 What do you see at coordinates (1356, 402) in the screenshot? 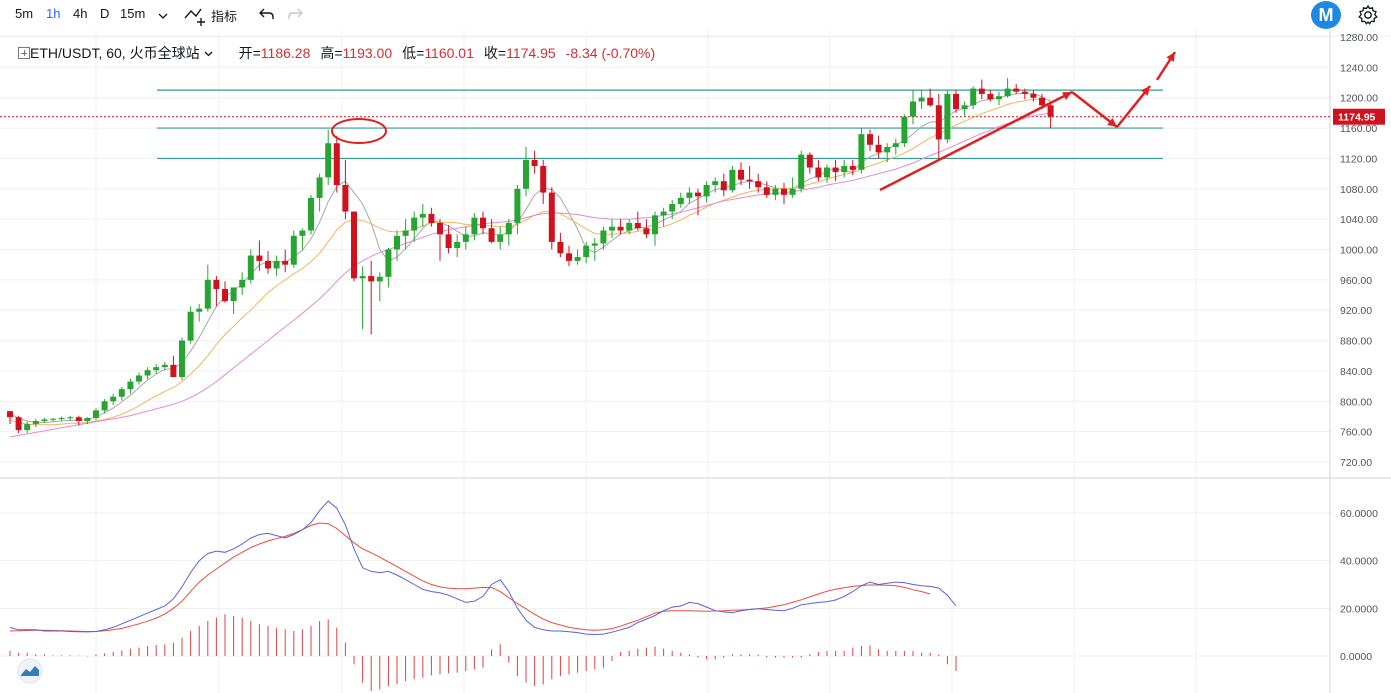
I see `price-tick-label: 800.00` at bounding box center [1356, 402].